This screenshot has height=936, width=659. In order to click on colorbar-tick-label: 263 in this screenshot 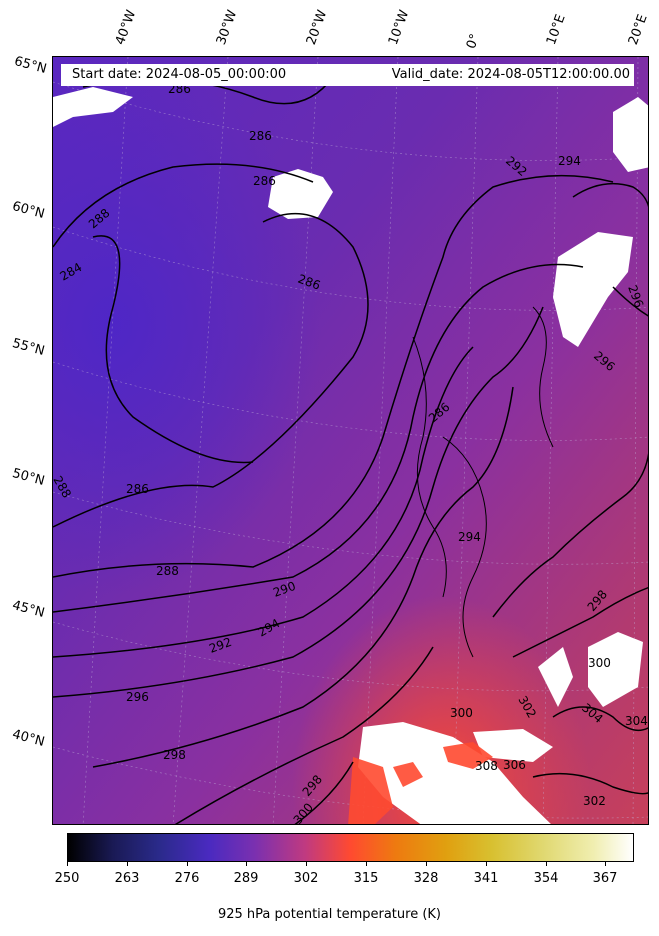, I will do `click(127, 878)`.